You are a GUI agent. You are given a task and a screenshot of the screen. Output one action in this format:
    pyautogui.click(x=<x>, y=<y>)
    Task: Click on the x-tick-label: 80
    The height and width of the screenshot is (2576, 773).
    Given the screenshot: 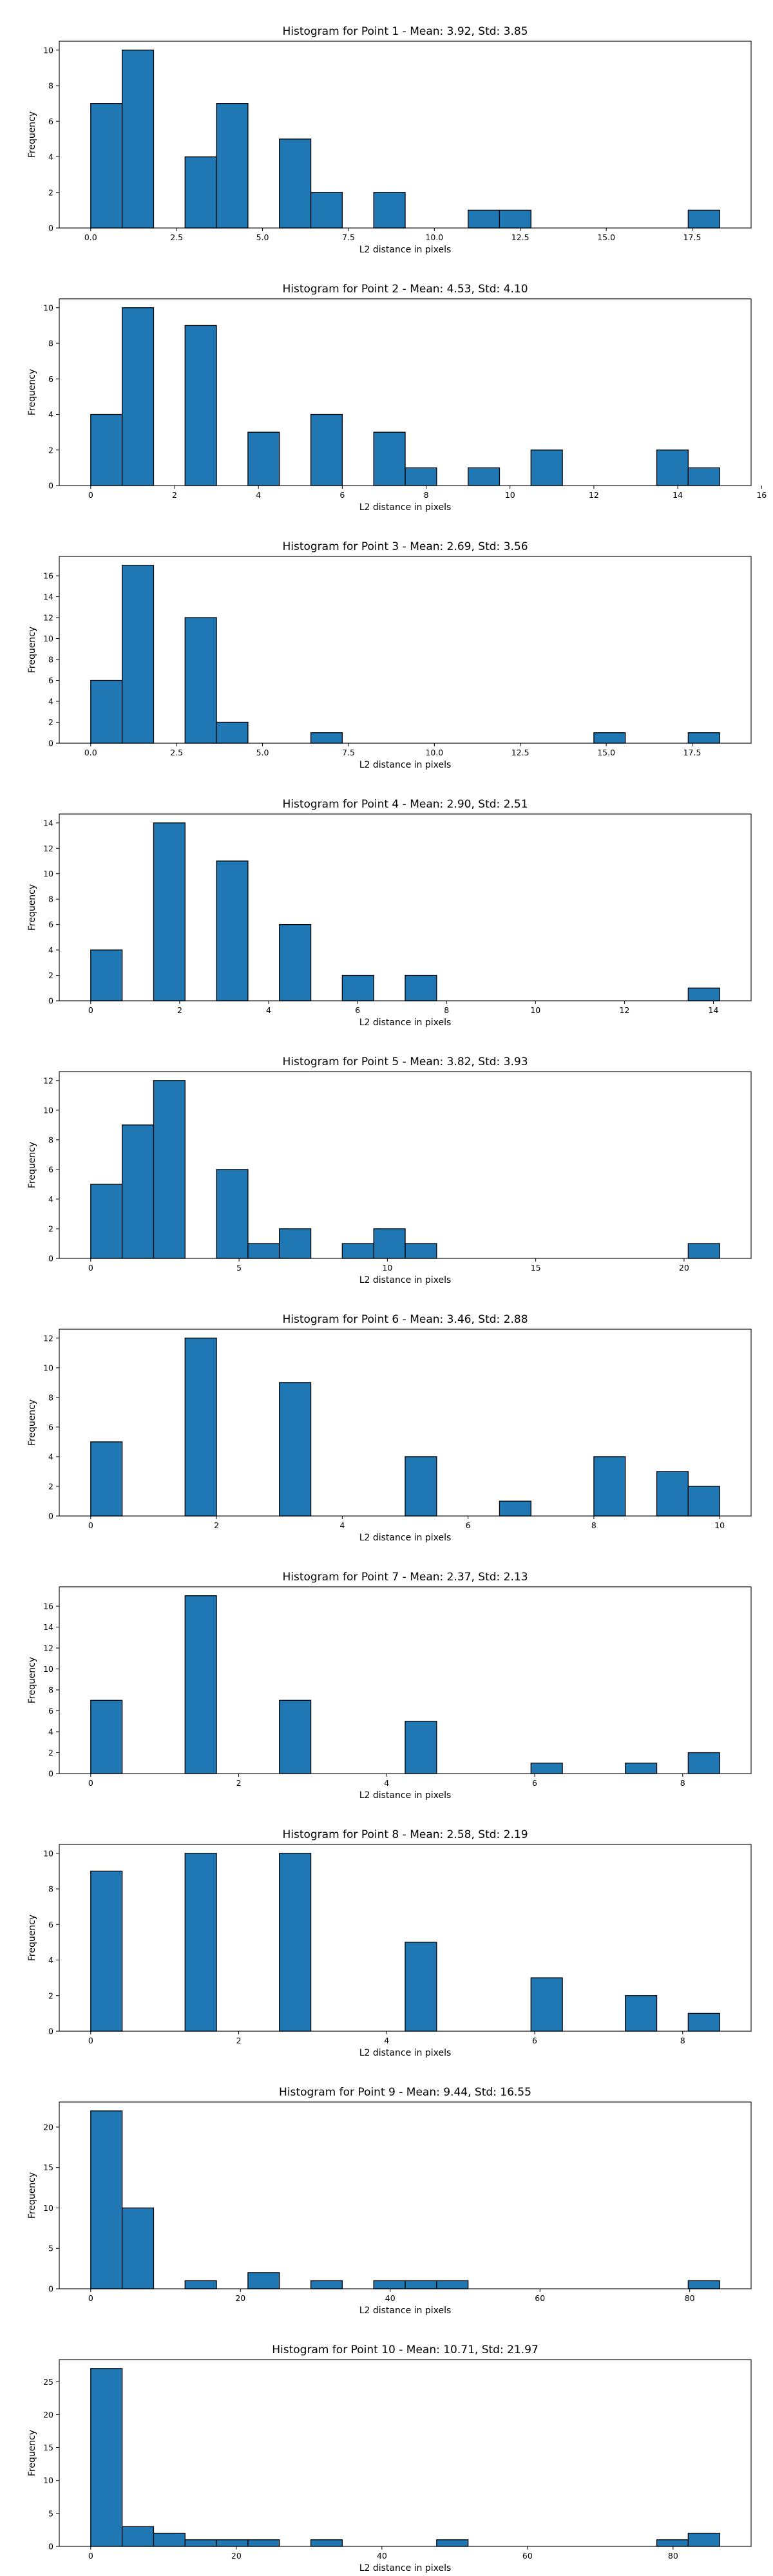 What is the action you would take?
    pyautogui.click(x=673, y=2556)
    